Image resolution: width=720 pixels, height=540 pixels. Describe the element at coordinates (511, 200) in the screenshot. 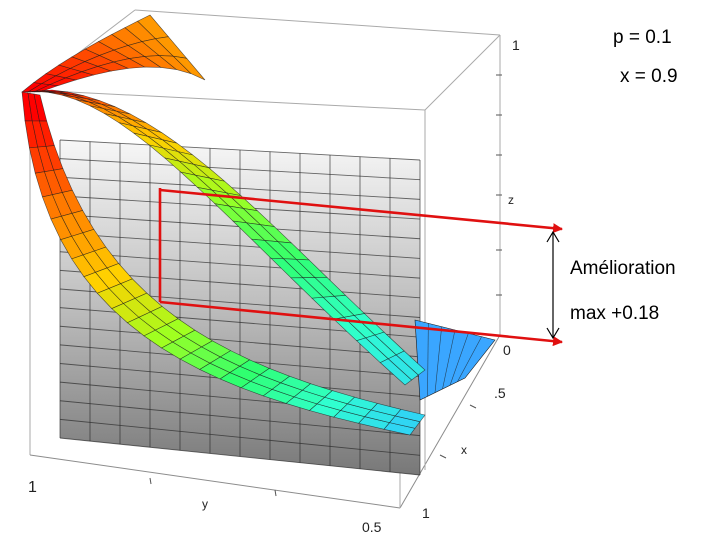

I see `z-axis-label: z` at that location.